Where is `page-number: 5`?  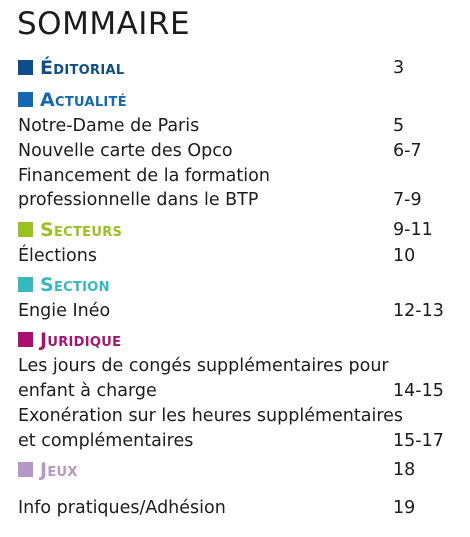
page-number: 5 is located at coordinates (399, 126).